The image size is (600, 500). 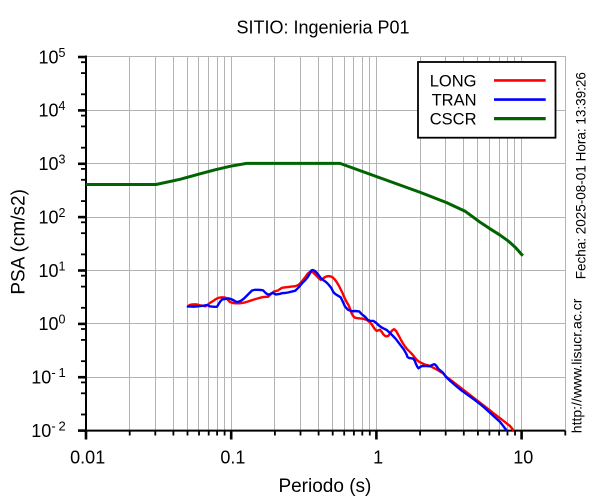 I want to click on svg-text: CSCR, so click(x=453, y=120).